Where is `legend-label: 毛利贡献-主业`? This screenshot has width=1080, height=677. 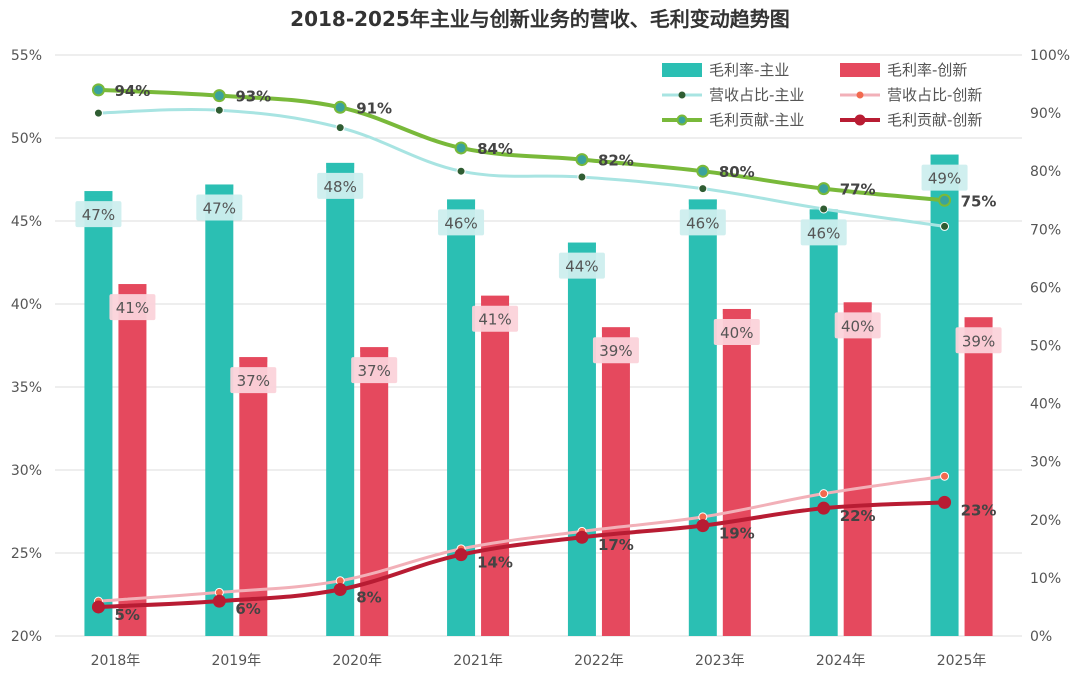
legend-label: 毛利贡献-主业 is located at coordinates (756, 120).